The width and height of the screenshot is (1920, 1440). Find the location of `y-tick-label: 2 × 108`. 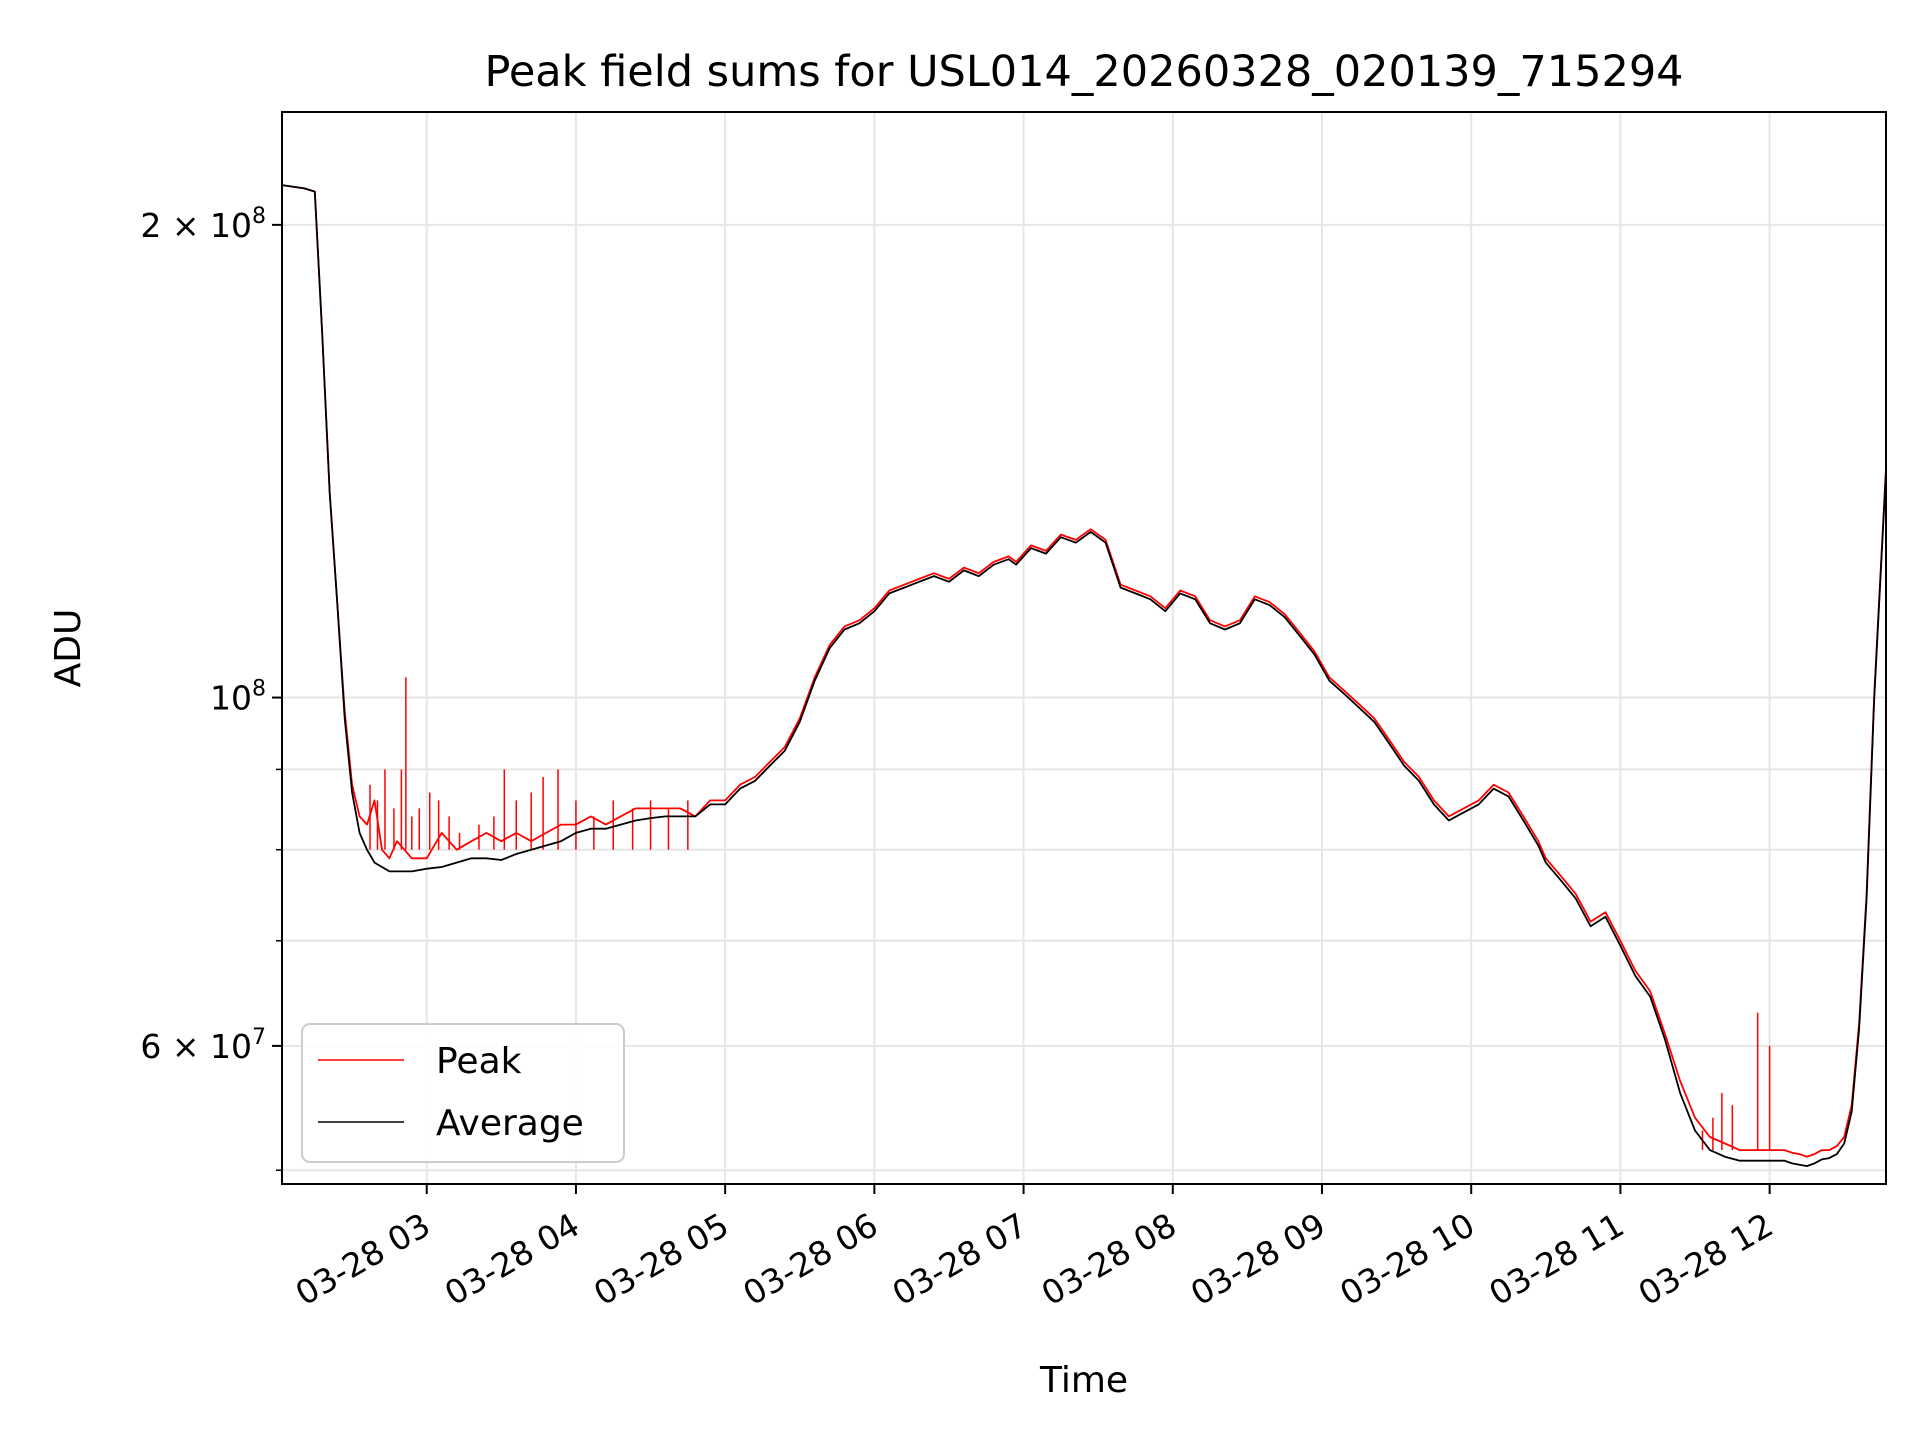

y-tick-label: 2 × 108 is located at coordinates (203, 224).